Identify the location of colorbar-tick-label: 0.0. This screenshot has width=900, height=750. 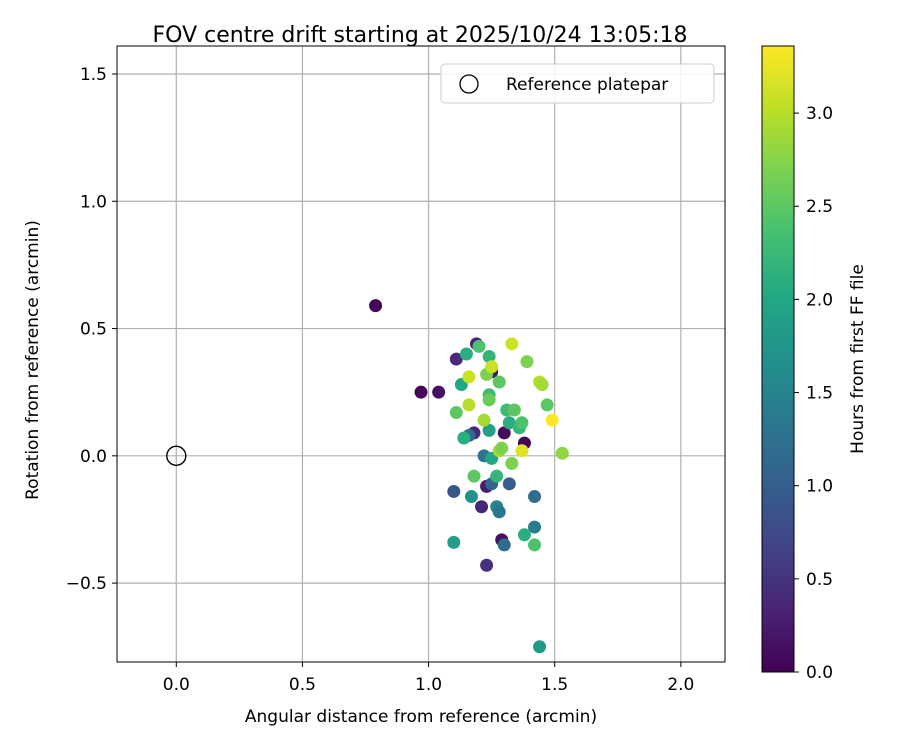
(819, 673).